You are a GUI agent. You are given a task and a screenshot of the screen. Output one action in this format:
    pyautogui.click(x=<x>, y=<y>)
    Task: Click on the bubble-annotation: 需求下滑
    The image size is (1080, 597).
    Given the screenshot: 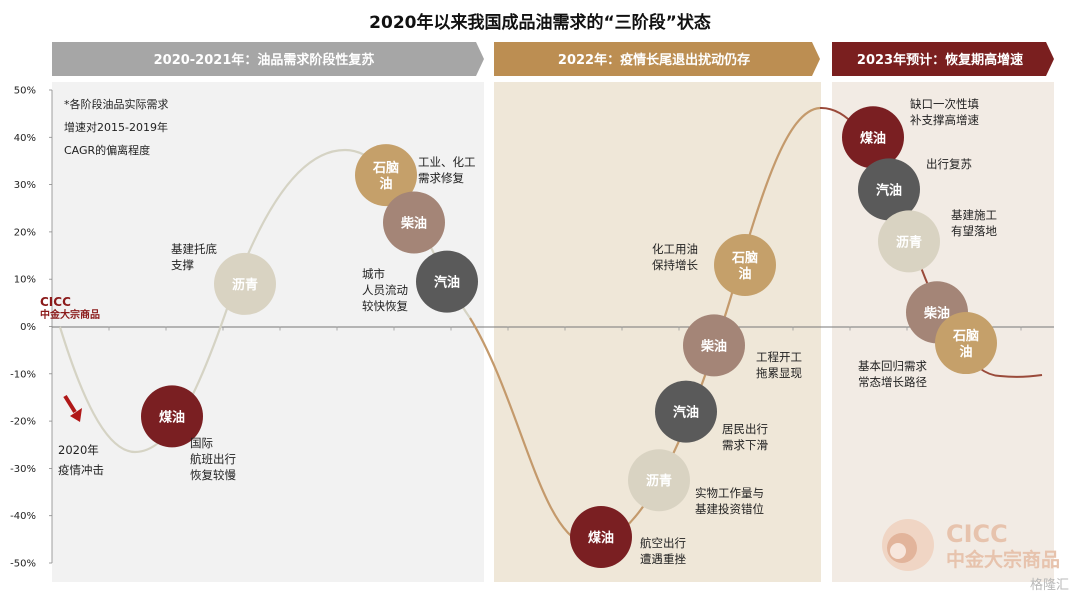 What is the action you would take?
    pyautogui.click(x=745, y=445)
    